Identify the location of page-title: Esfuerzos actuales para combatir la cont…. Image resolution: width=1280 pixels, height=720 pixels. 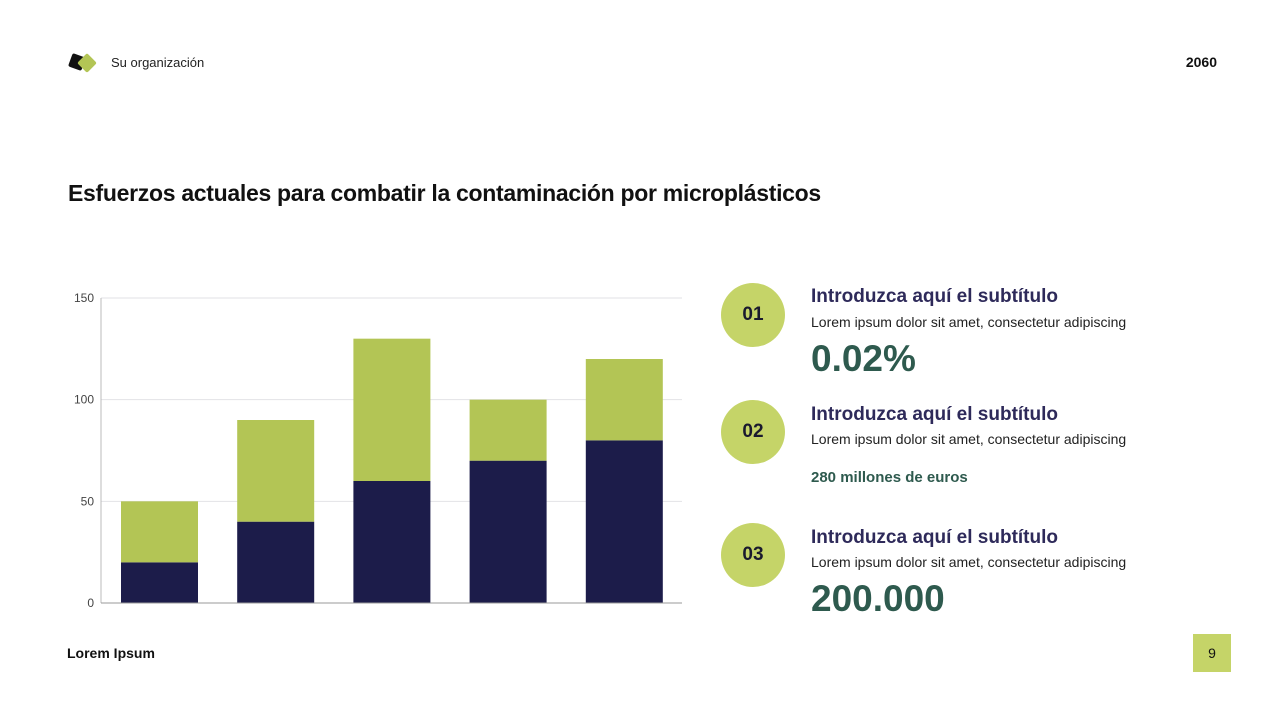
(444, 193).